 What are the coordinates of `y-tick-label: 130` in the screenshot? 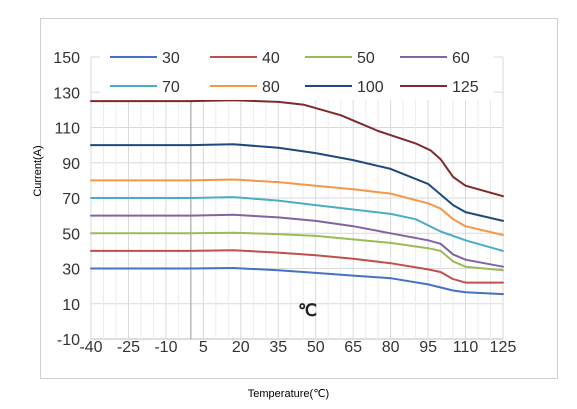 It's located at (66, 93).